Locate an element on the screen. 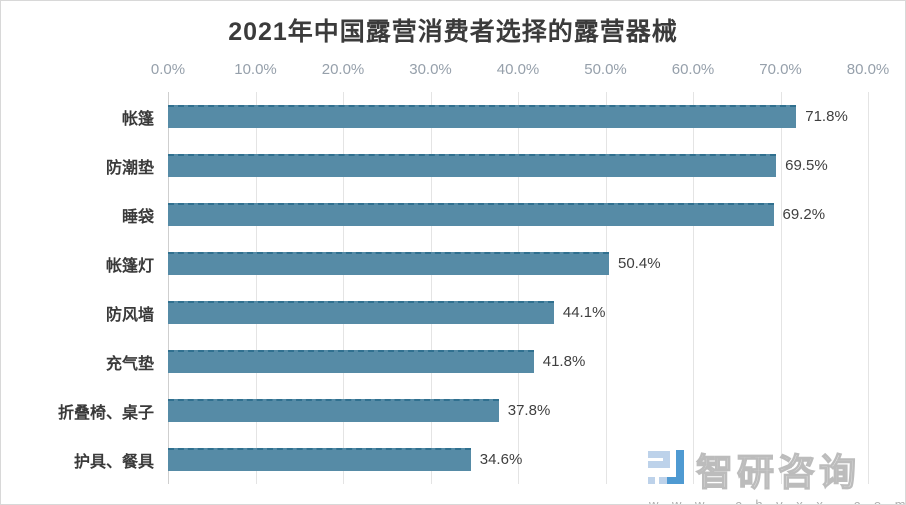 The height and width of the screenshot is (505, 906). bar-row: 睡袋 69.2% is located at coordinates (453, 214).